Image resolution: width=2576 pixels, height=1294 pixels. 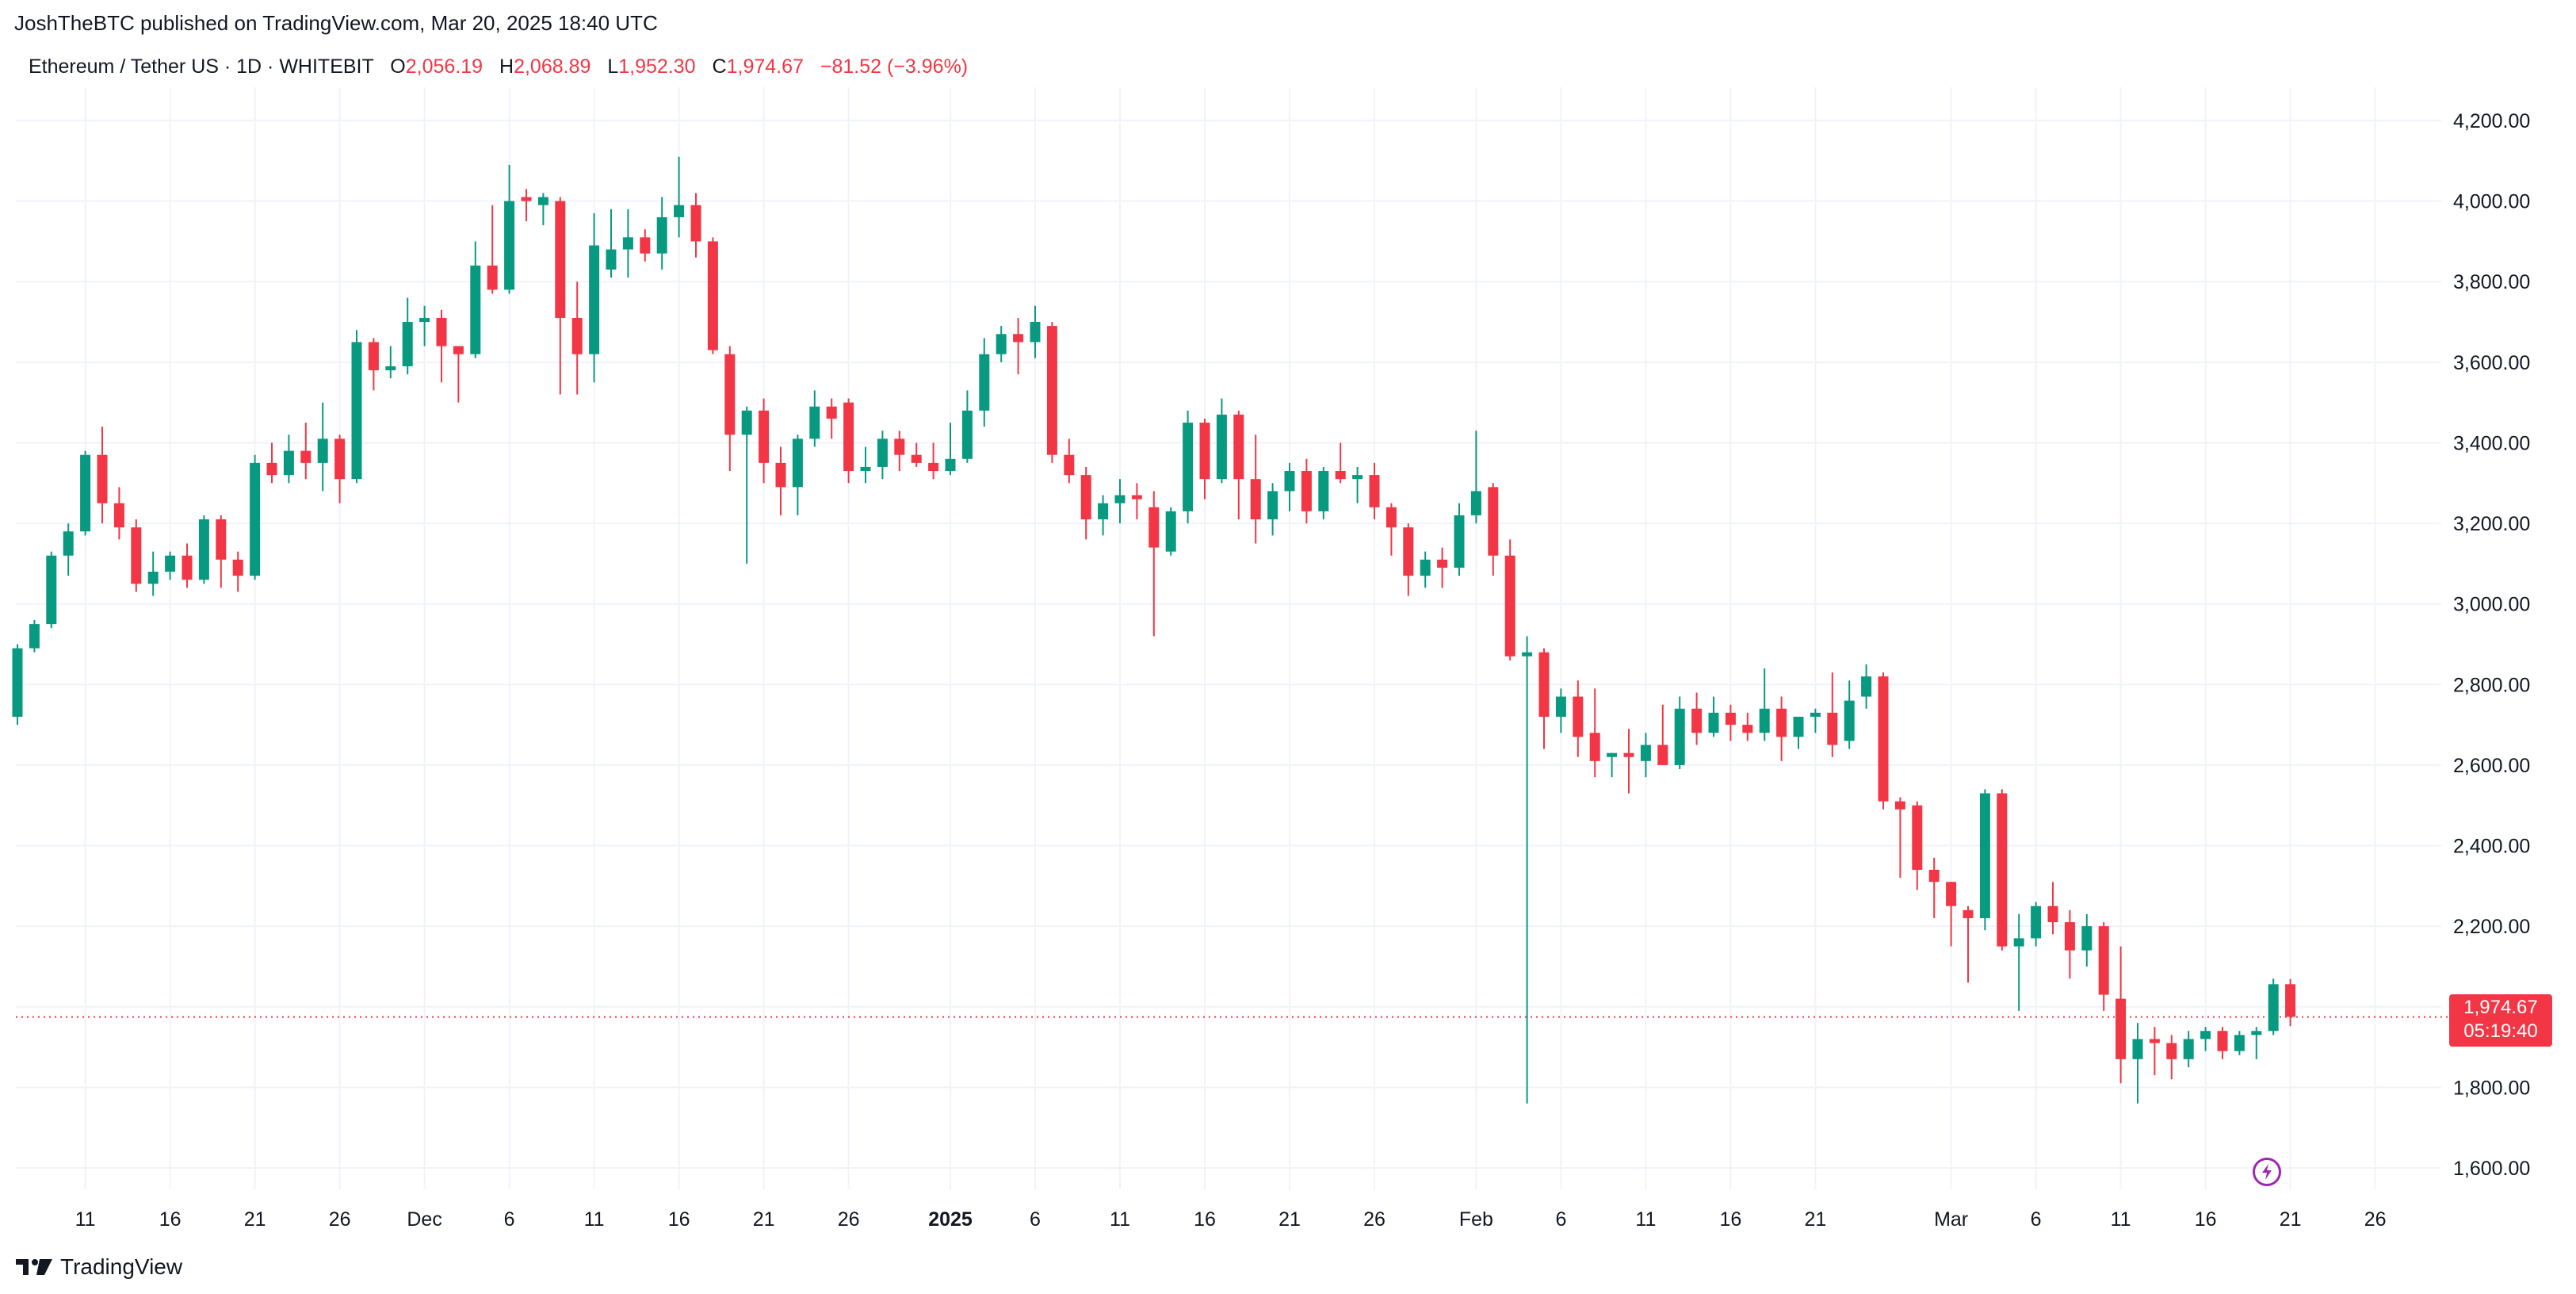 What do you see at coordinates (2037, 1219) in the screenshot?
I see `x-tick-label: 6` at bounding box center [2037, 1219].